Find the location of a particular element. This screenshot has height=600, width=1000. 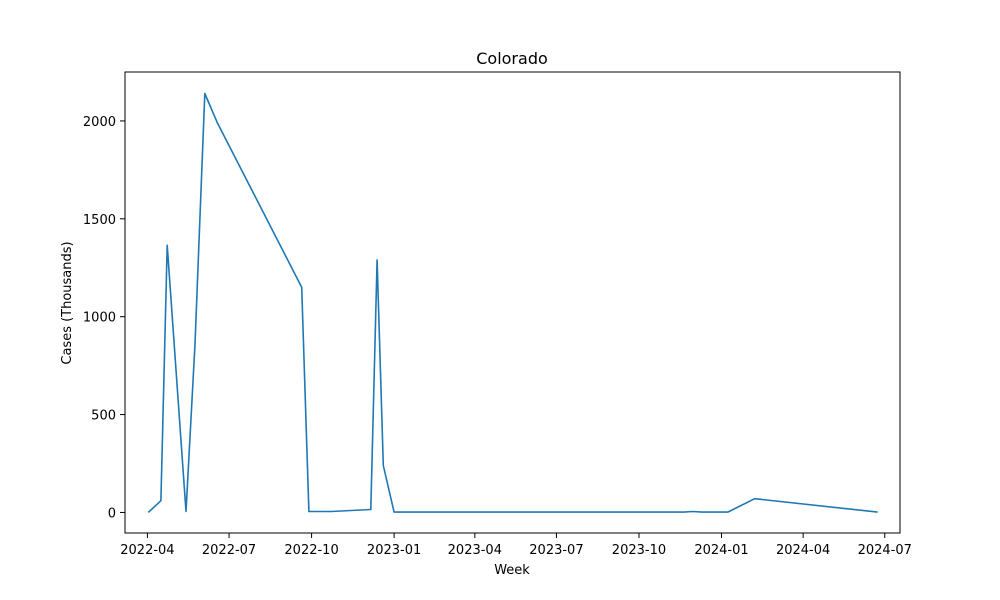

x-tick-label: 2024-01 is located at coordinates (721, 550).